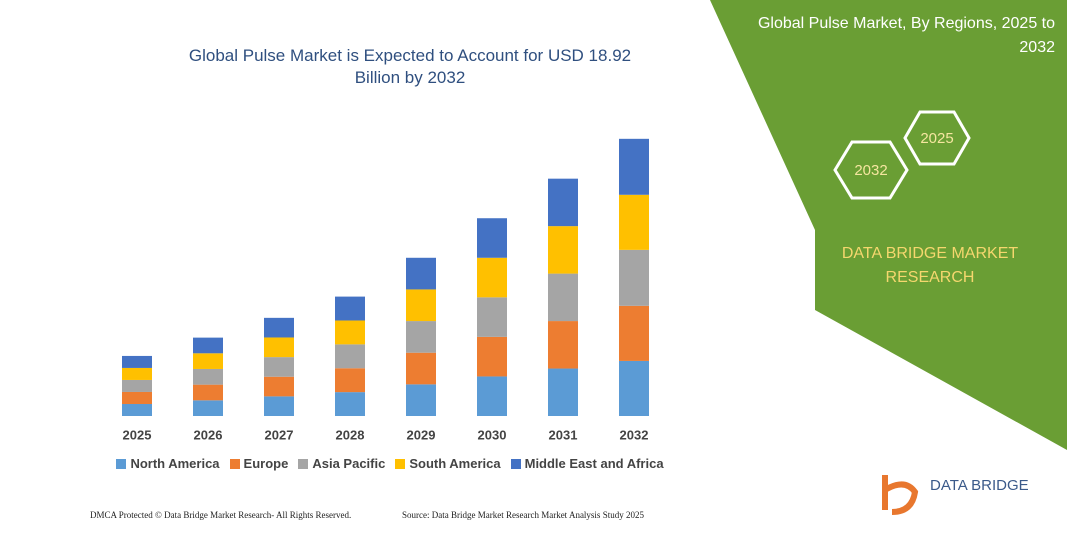  Describe the element at coordinates (421, 434) in the screenshot. I see `x-tick-label: 2029` at that location.